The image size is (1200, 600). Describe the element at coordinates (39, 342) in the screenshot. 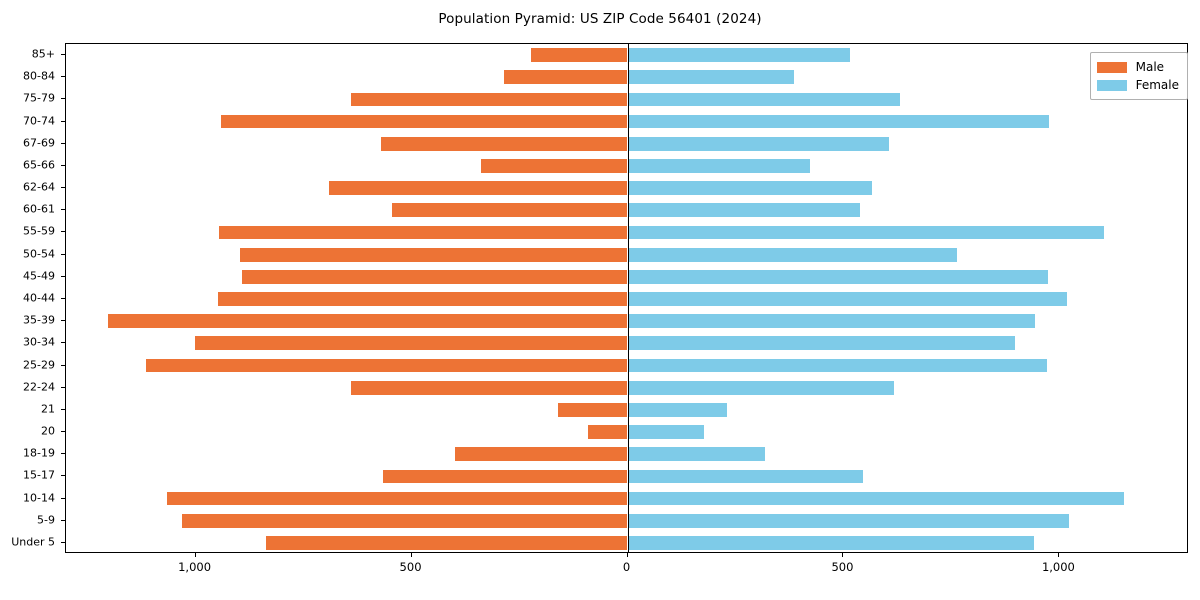

I see `y-tick-label: 30-34` at that location.